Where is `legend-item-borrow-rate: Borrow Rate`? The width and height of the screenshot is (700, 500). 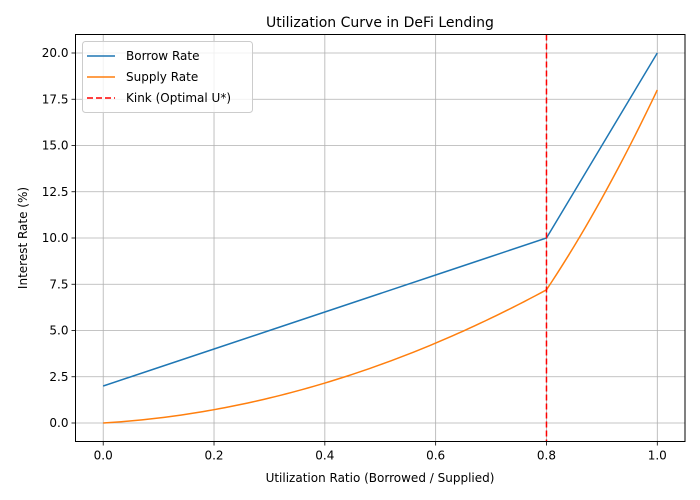
legend-item-borrow-rate: Borrow Rate is located at coordinates (143, 56).